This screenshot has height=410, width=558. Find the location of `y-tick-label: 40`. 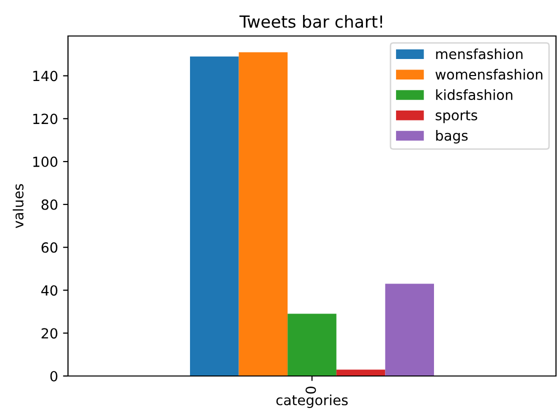

y-tick-label: 40 is located at coordinates (49, 290).